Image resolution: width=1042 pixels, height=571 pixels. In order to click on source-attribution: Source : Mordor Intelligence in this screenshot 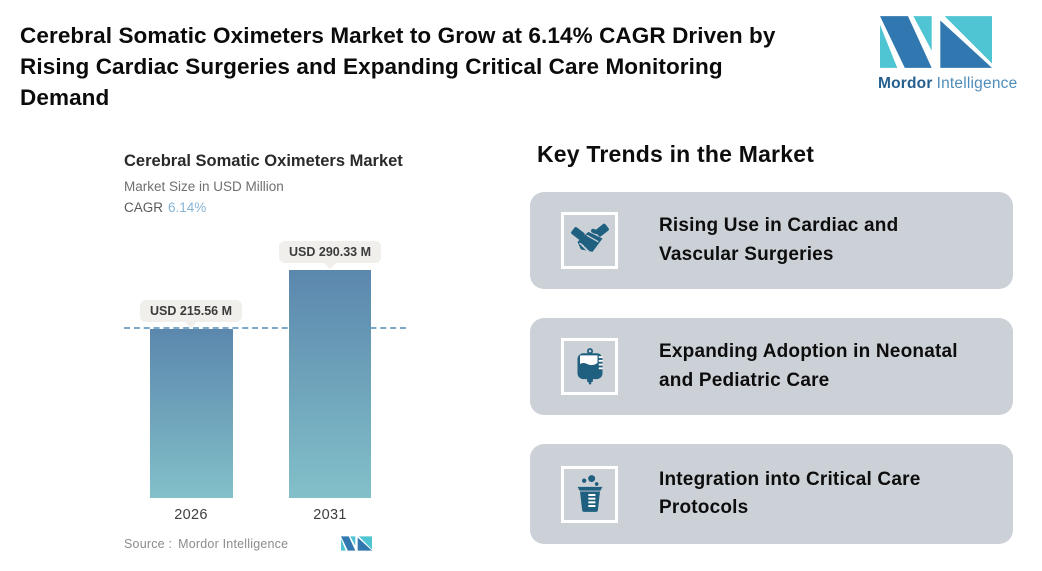, I will do `click(206, 544)`.